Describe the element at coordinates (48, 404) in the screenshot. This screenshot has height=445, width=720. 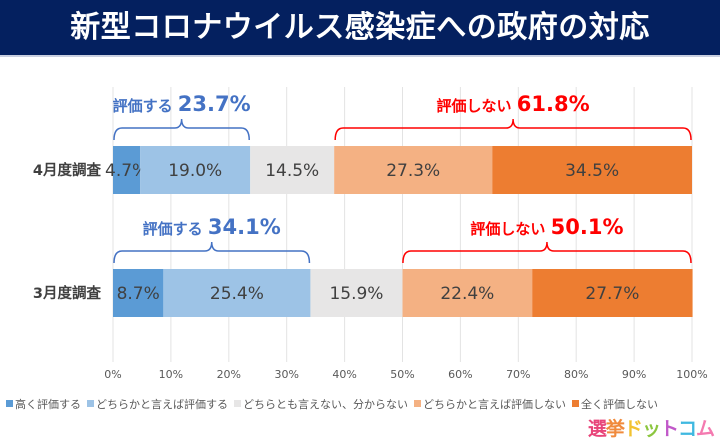
I see `legend-label: 高く評価する` at that location.